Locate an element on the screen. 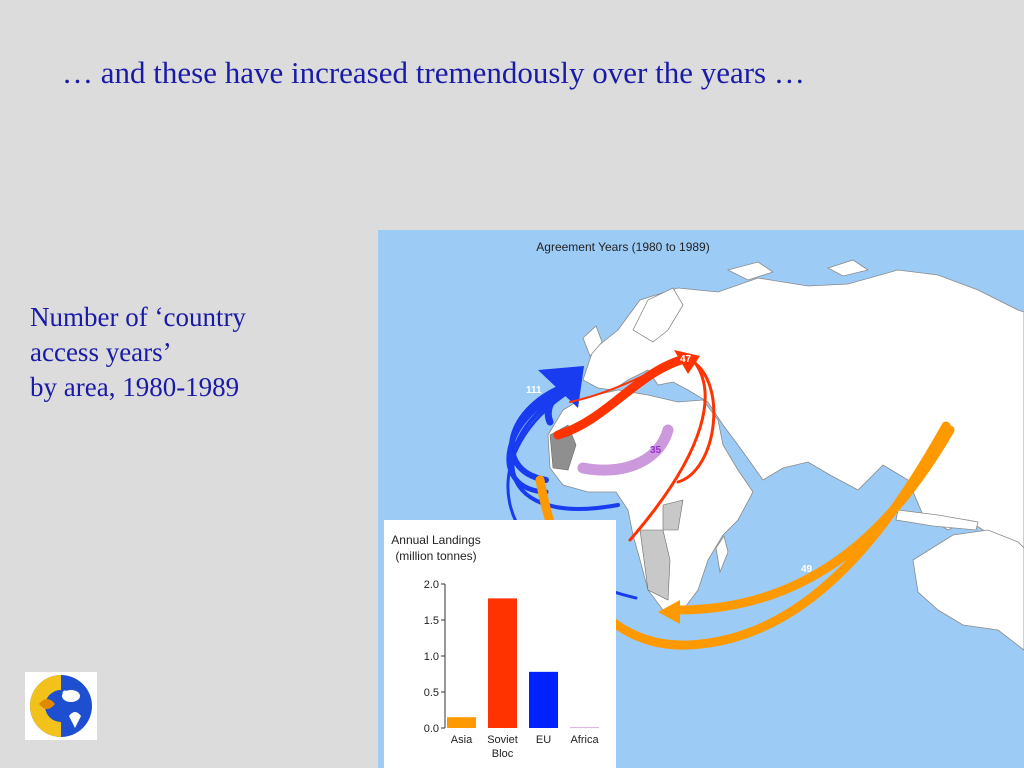 The height and width of the screenshot is (768, 1024). logo-emblem-icon is located at coordinates (61, 706).